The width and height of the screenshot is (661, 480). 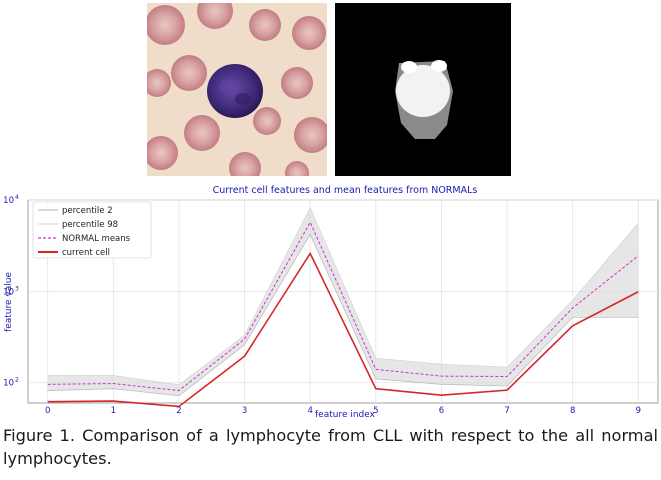 I want to click on y-tick-exponent-2: 4, so click(x=17, y=197).